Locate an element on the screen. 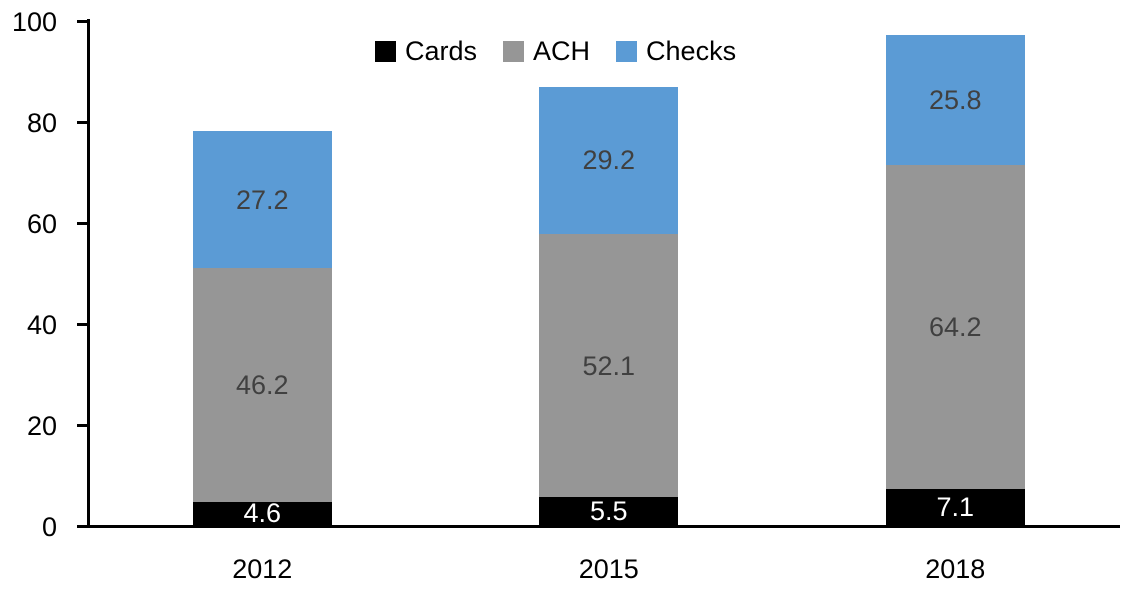 The height and width of the screenshot is (599, 1134). legend-swatch-cards is located at coordinates (385, 51).